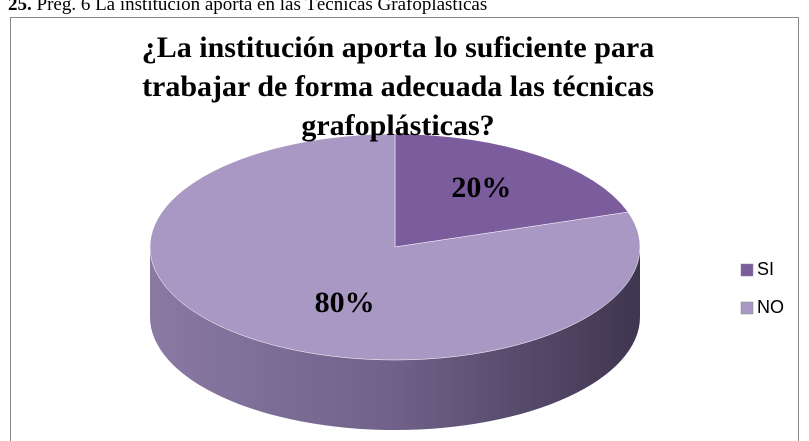 The image size is (809, 441). Describe the element at coordinates (770, 307) in the screenshot. I see `legend-label: NO` at that location.